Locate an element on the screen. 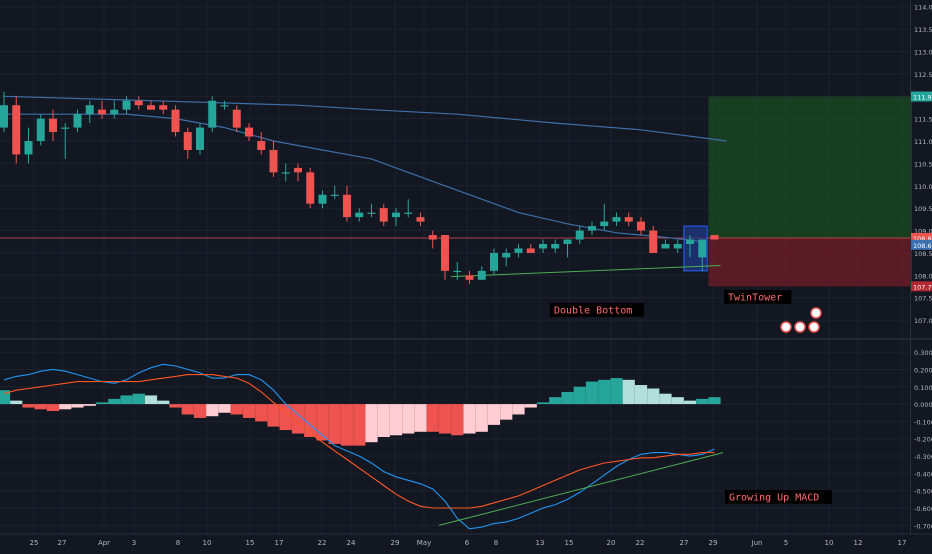 The width and height of the screenshot is (932, 554). macd-histogram is located at coordinates (360, 412).